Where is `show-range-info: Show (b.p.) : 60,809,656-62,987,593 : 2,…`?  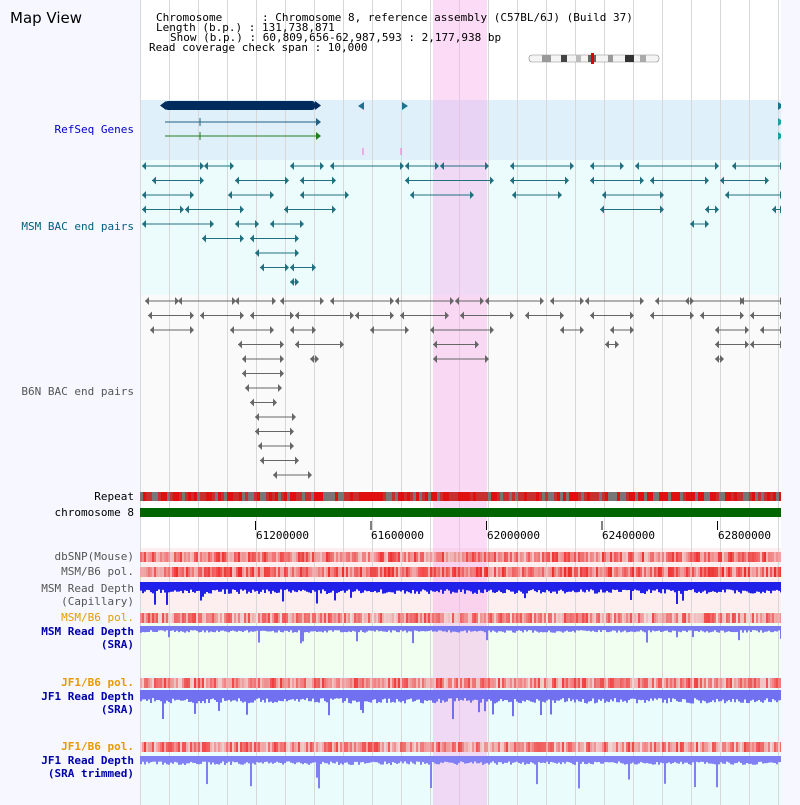 show-range-info: Show (b.p.) : 60,809,656-62,987,593 : 2,… is located at coordinates (336, 37).